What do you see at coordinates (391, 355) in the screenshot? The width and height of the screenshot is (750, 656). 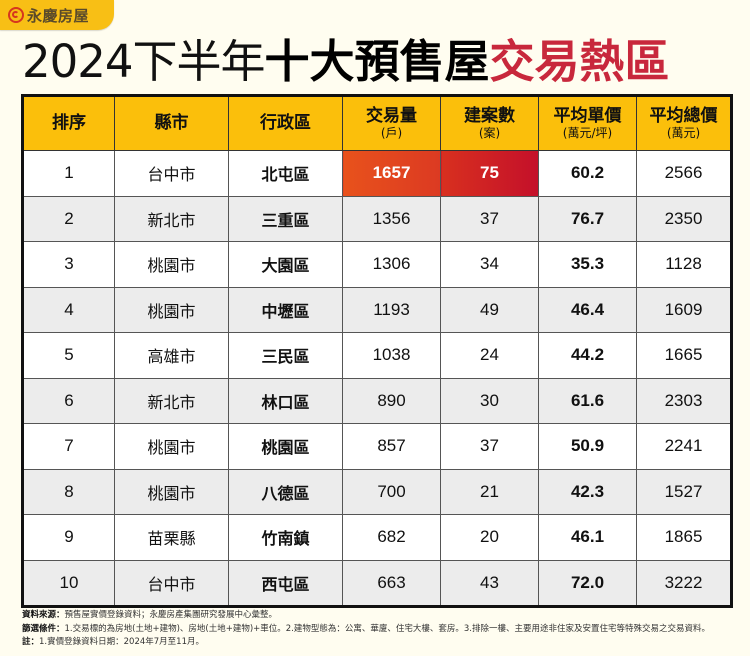 I see `cell-volume: 1038` at bounding box center [391, 355].